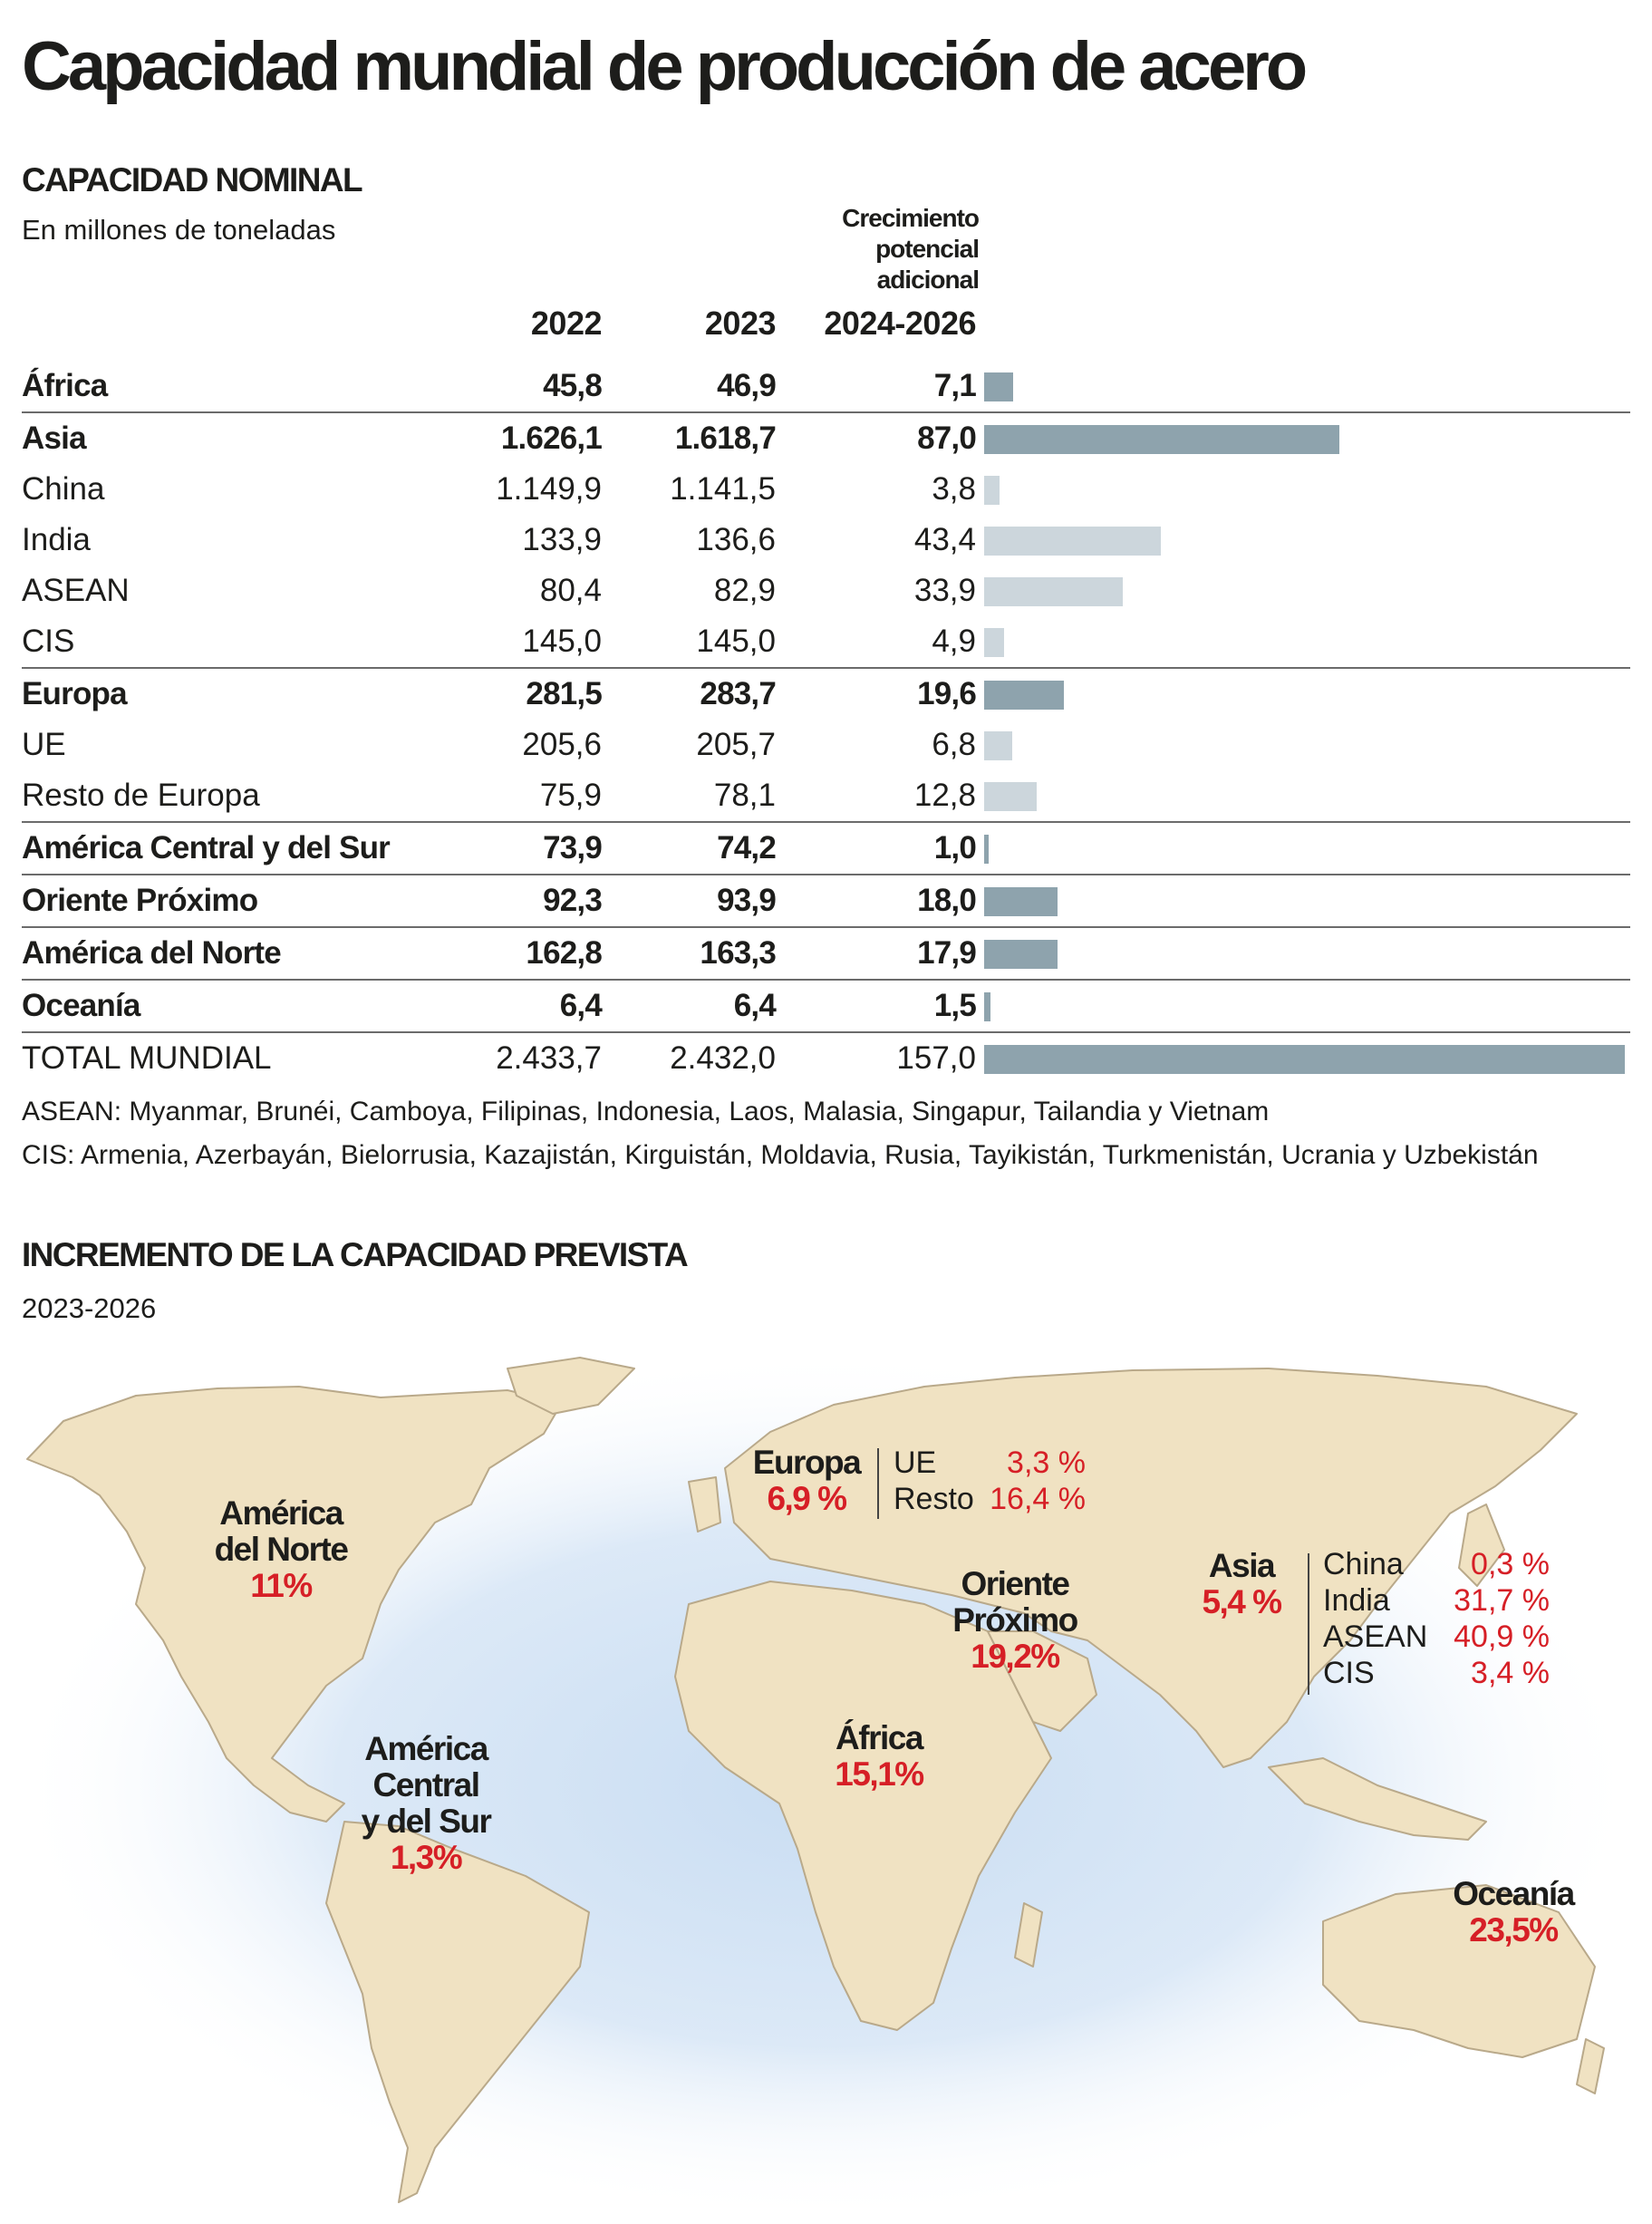 This screenshot has width=1652, height=2224. Describe the element at coordinates (954, 489) in the screenshot. I see `value-growth: 3,8` at that location.